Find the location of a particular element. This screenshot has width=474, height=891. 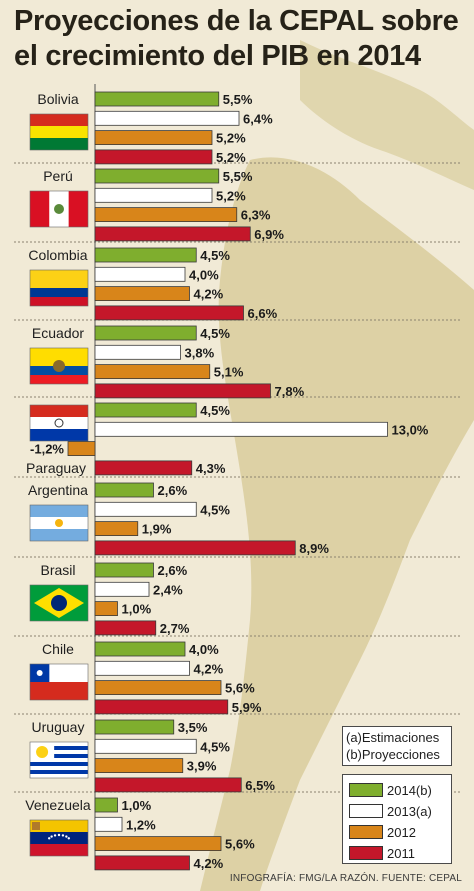

argentina-flag is located at coordinates (59, 523).